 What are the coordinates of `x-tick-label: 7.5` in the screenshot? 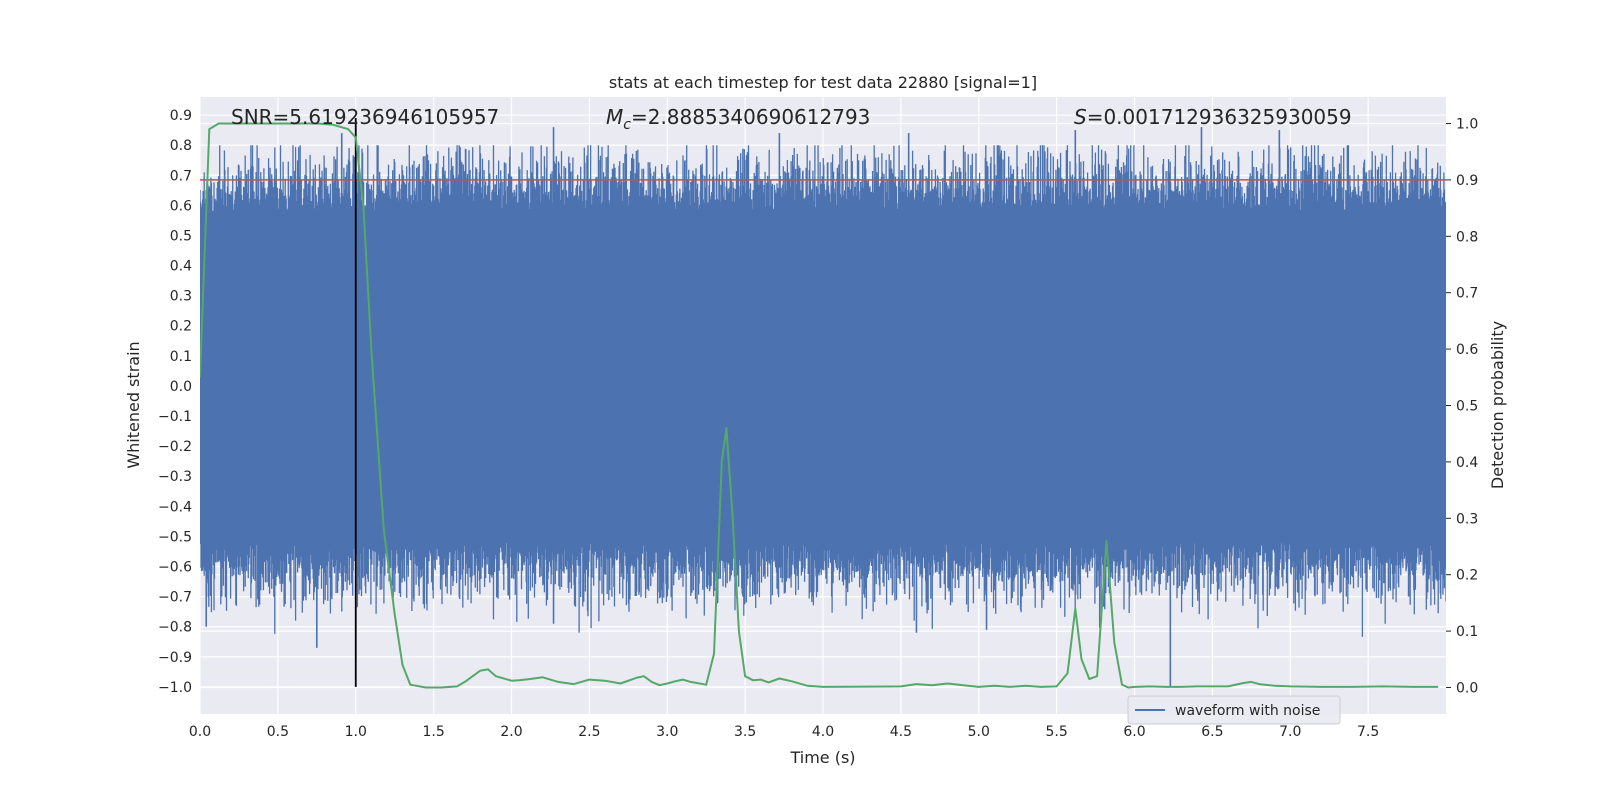 It's located at (1368, 732).